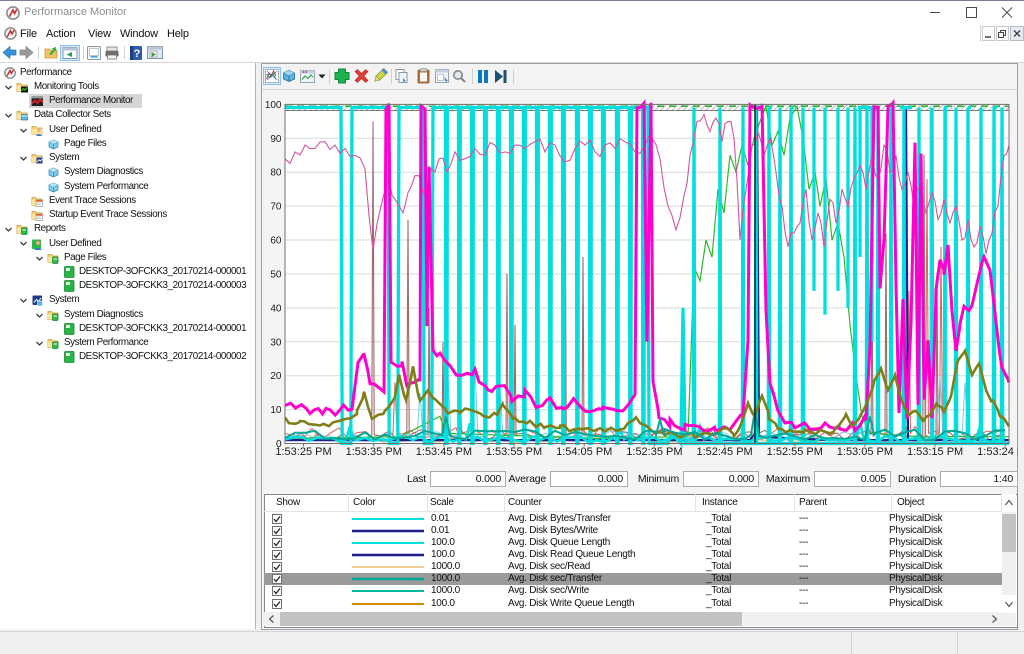 Image resolution: width=1024 pixels, height=654 pixels. What do you see at coordinates (935, 452) in the screenshot?
I see `svg-text: 1:53:15 PM` at bounding box center [935, 452].